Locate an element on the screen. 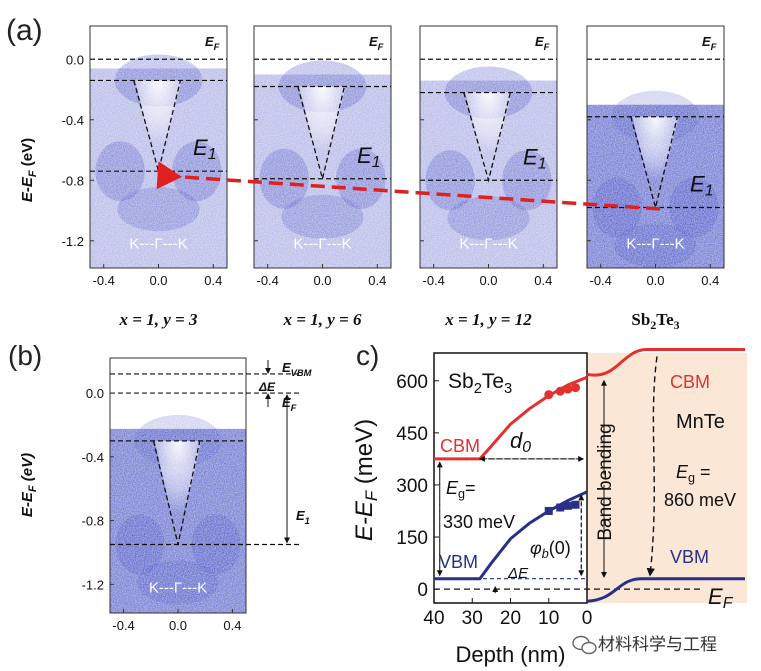 The image size is (761, 671). panel-caption: Sb2Te3 is located at coordinates (655, 321).